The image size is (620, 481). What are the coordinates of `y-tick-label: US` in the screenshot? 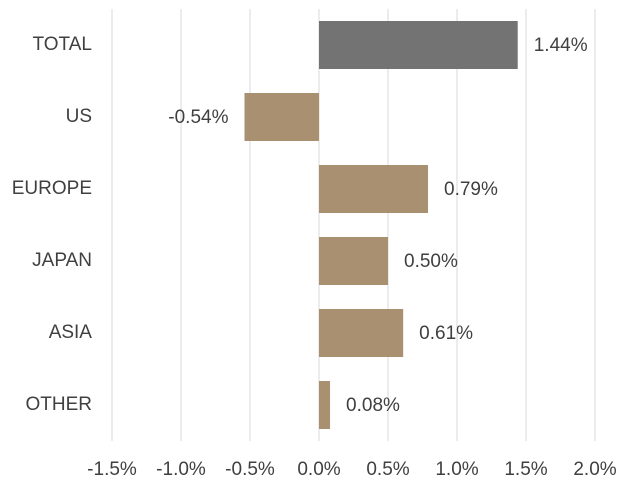 It's located at (79, 116).